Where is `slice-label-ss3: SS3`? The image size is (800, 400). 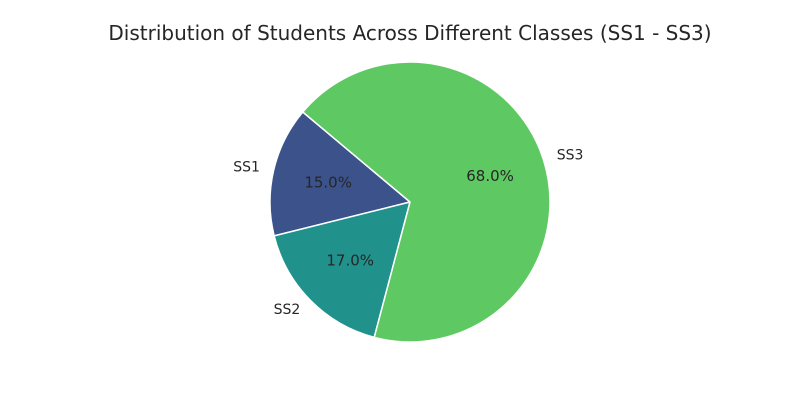
slice-label-ss3: SS3 is located at coordinates (570, 155).